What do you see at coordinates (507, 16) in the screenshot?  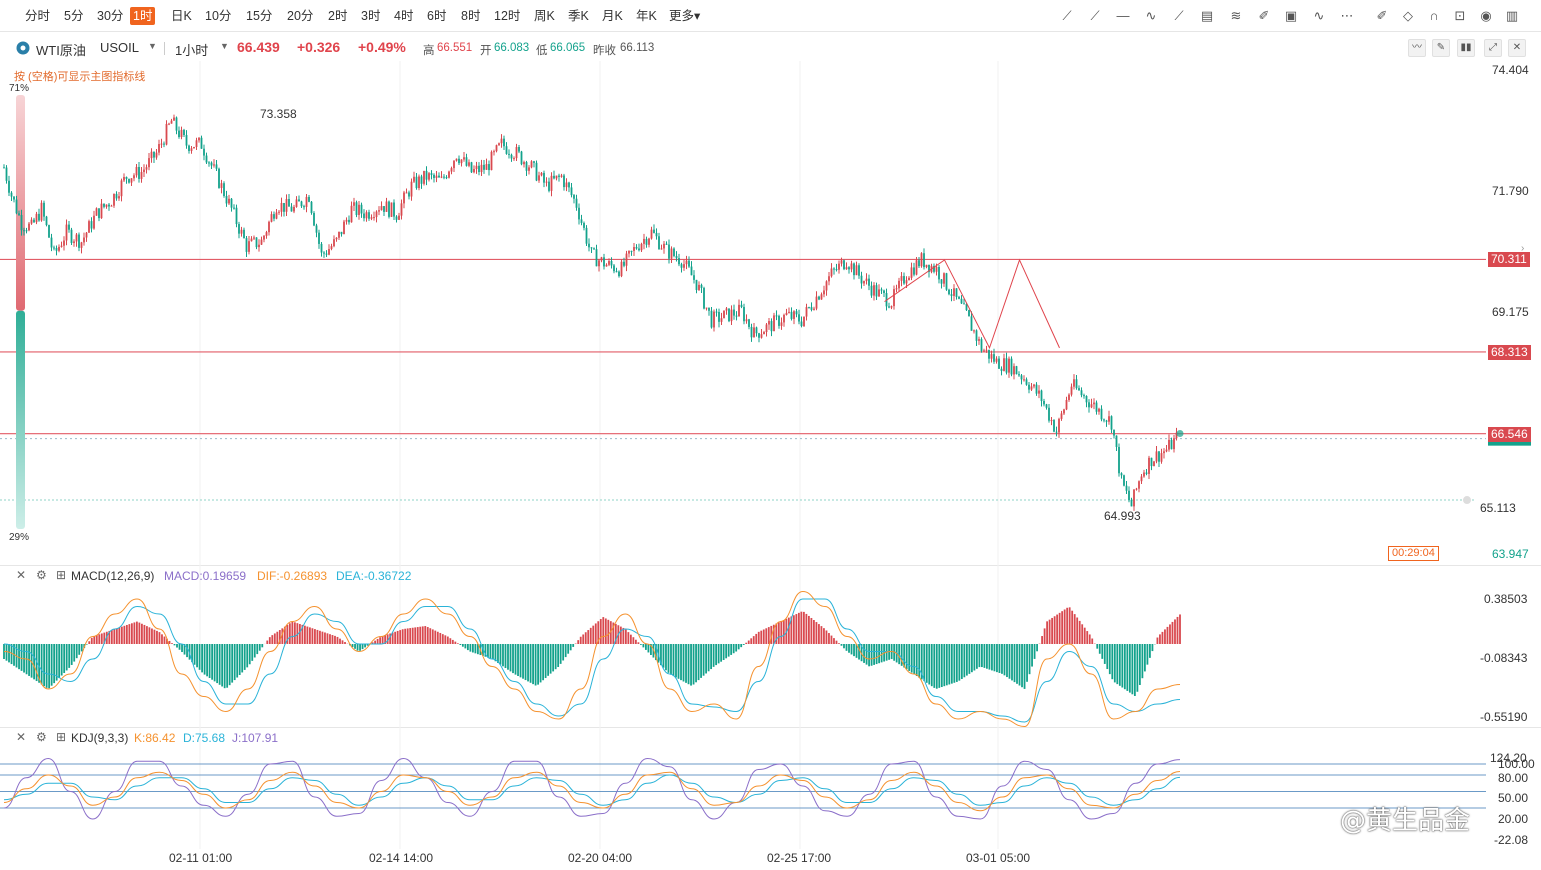 I see `period-13: 12时` at bounding box center [507, 16].